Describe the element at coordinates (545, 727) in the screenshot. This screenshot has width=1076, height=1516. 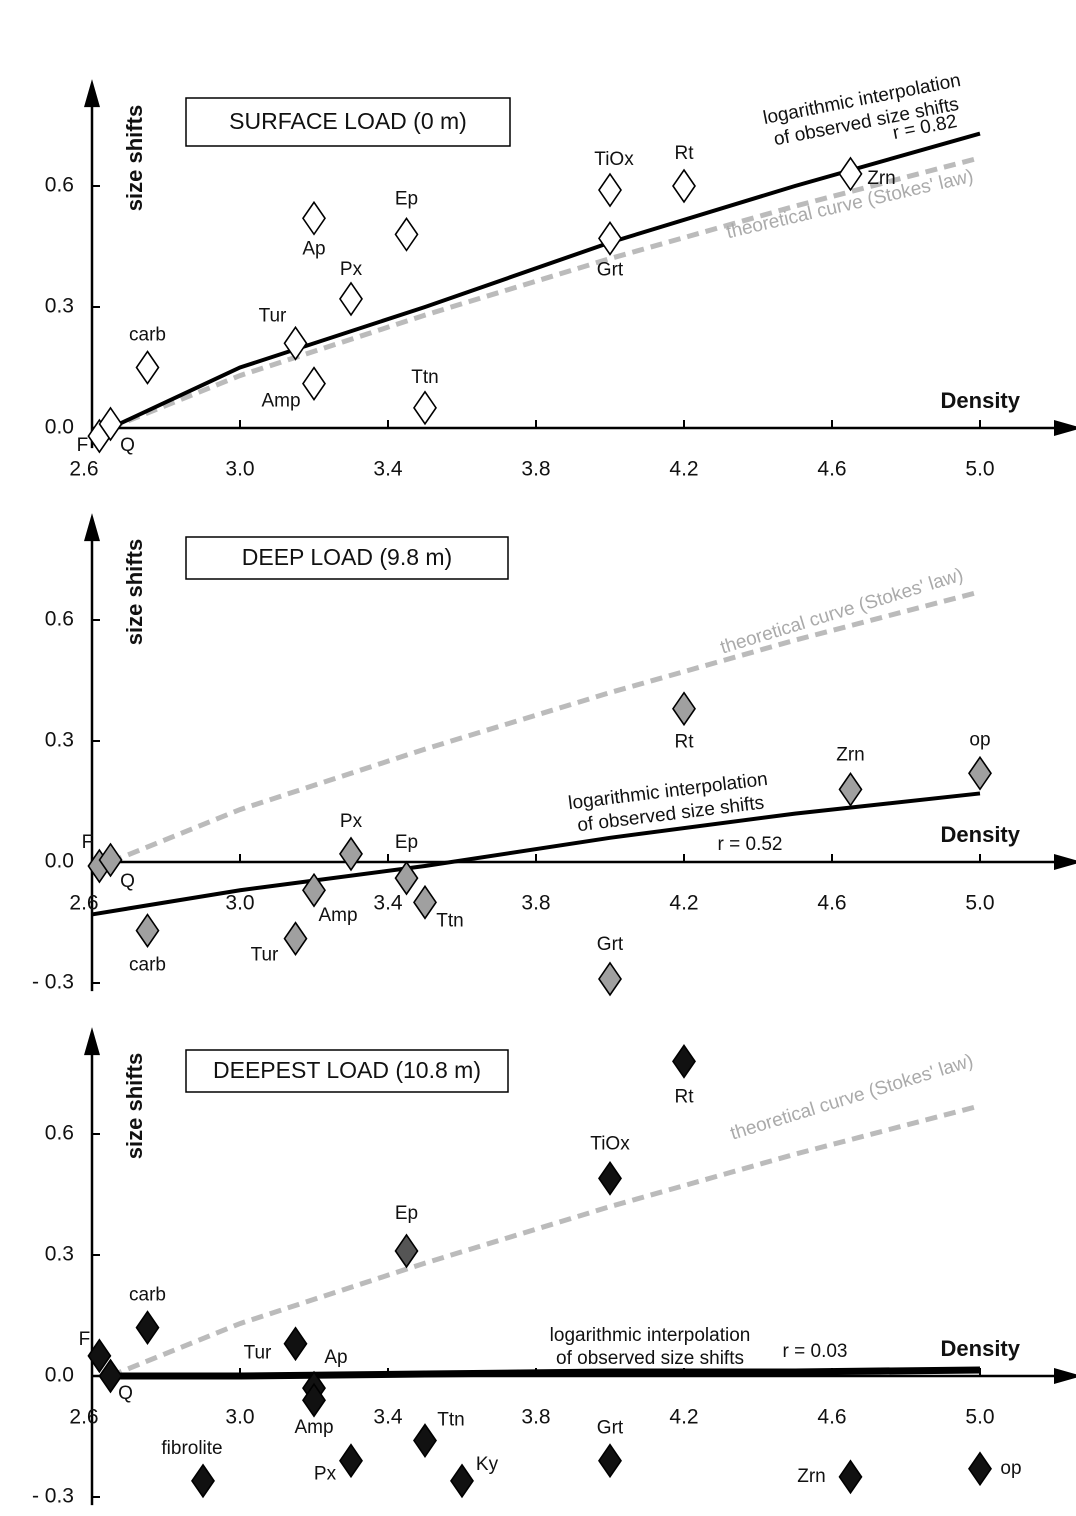
I see `curve` at that location.